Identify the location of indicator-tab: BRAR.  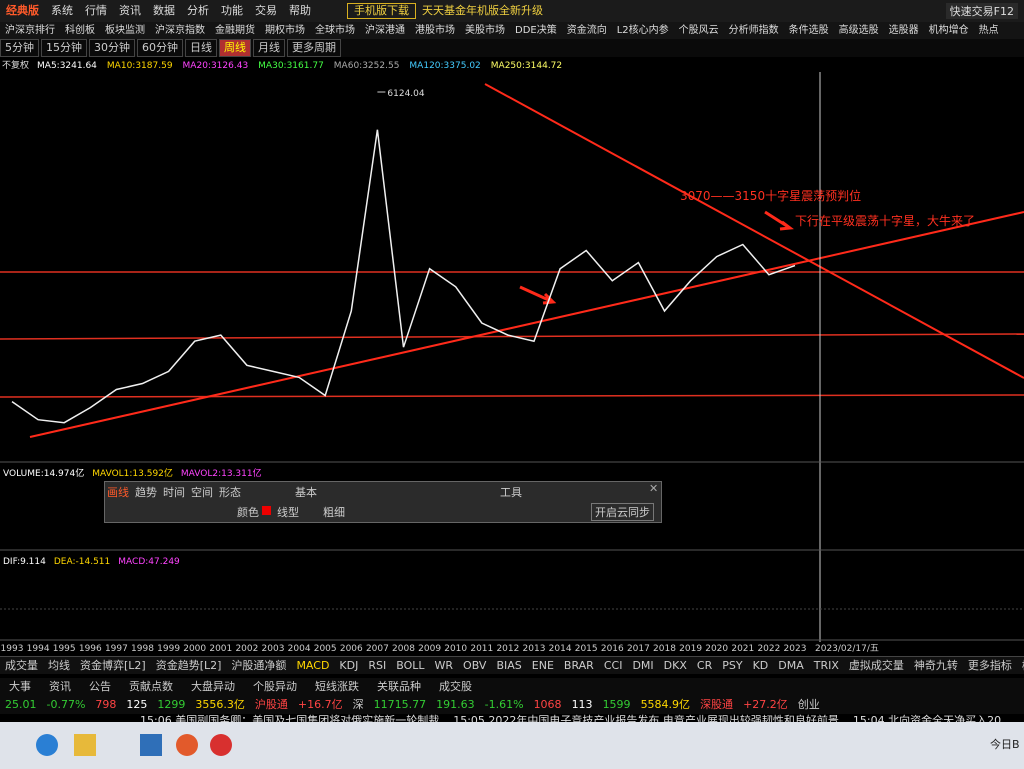
(578, 665).